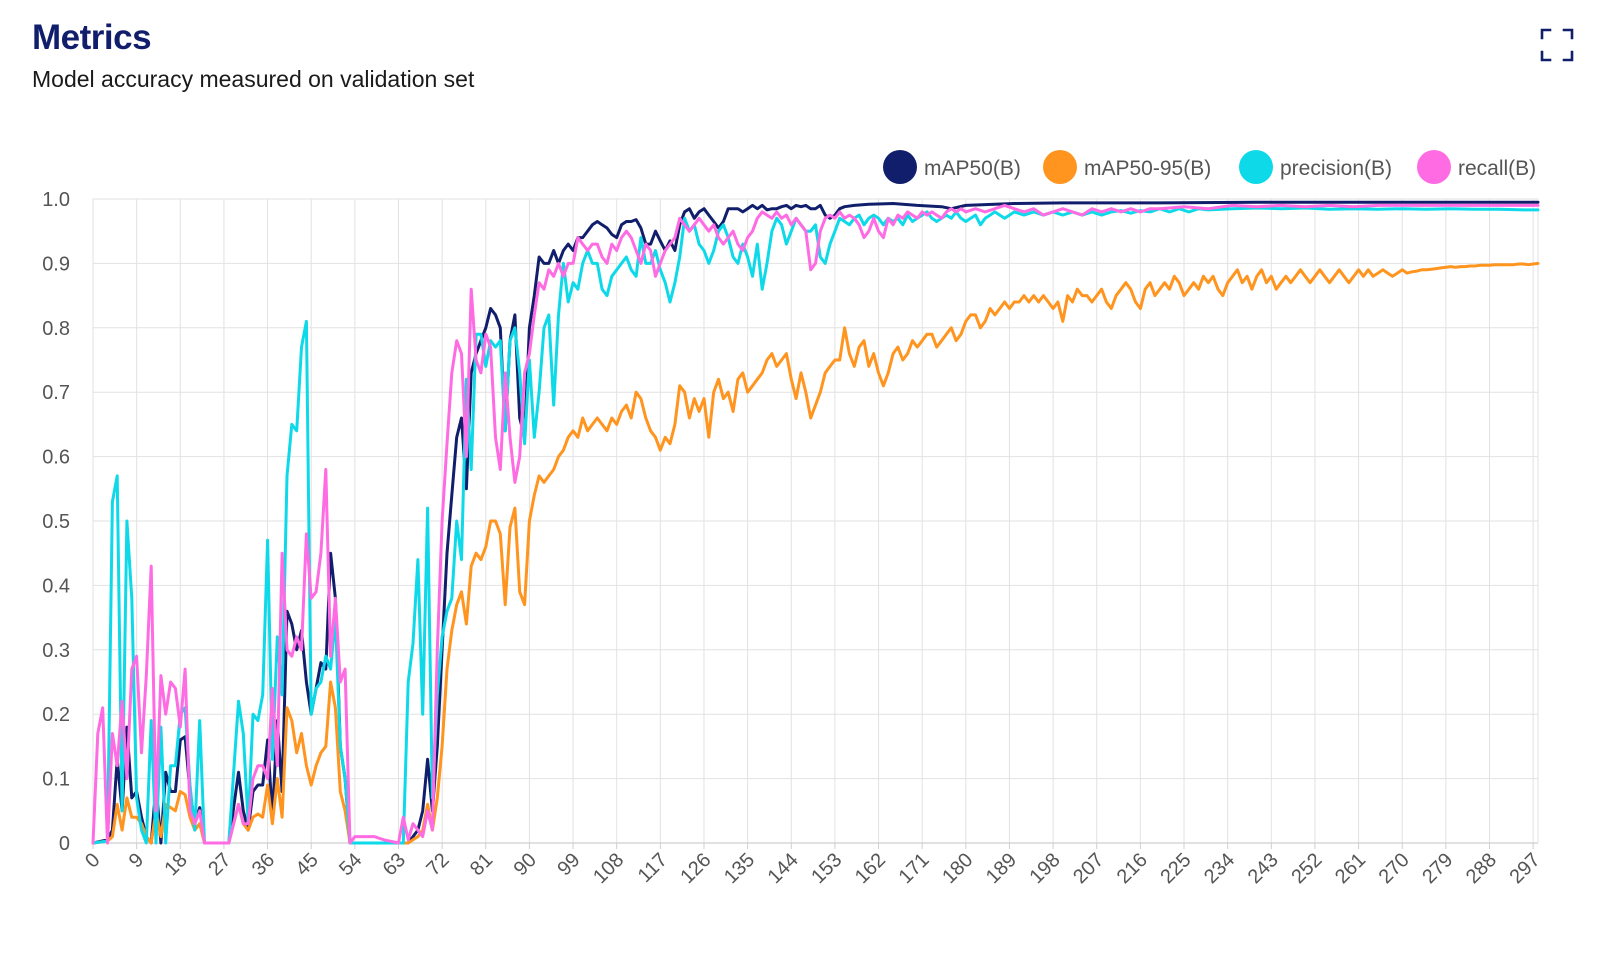  I want to click on x-tick-label: 234, so click(1219, 868).